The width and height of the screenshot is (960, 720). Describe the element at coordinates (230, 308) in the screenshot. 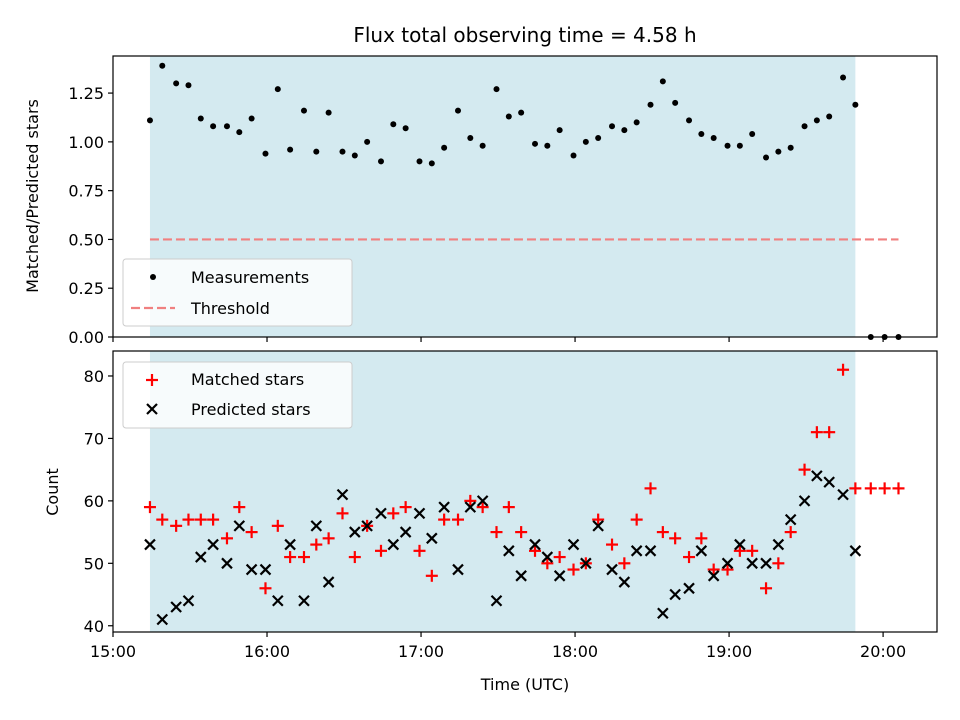

I see `legend-threshold-label: Threshold` at that location.